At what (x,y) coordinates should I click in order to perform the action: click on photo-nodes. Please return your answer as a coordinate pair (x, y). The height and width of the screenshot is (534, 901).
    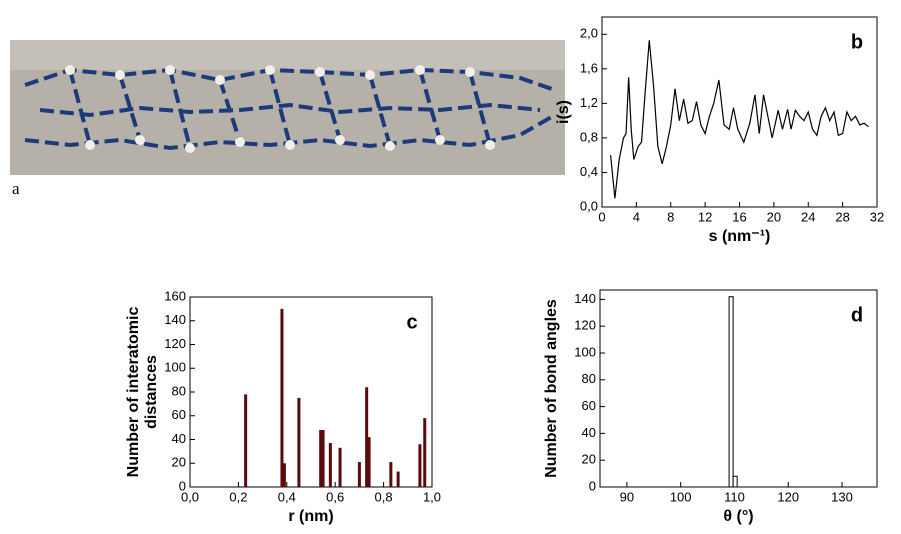
    Looking at the image, I should click on (280, 109).